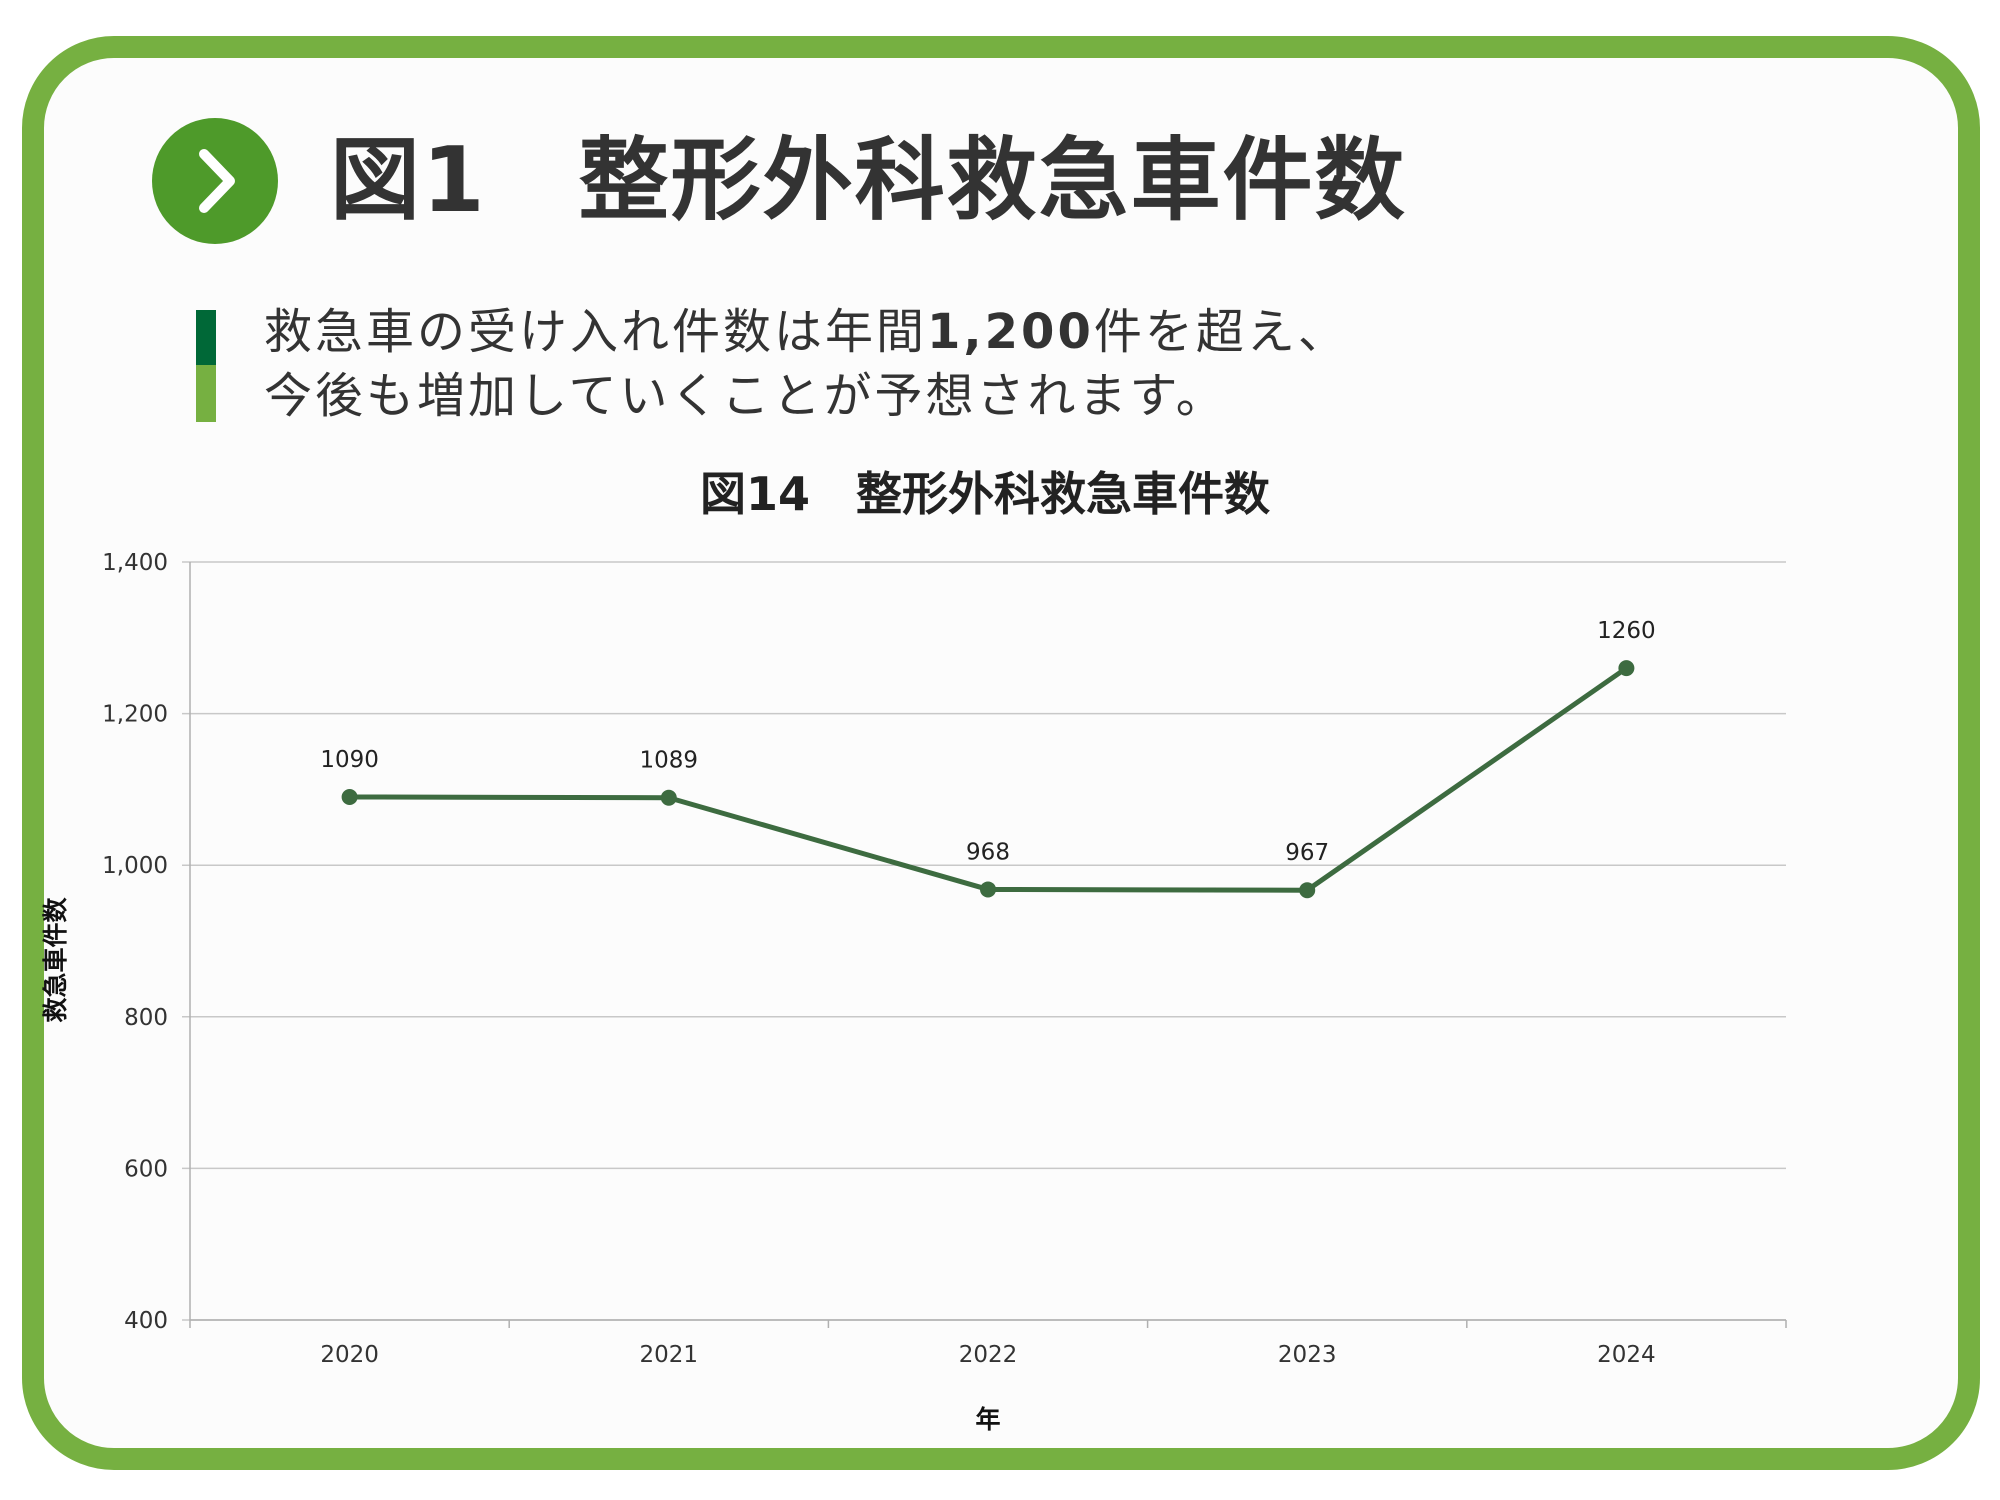 The image size is (2000, 1500). Describe the element at coordinates (1307, 1355) in the screenshot. I see `x-tick-label: 2023` at that location.